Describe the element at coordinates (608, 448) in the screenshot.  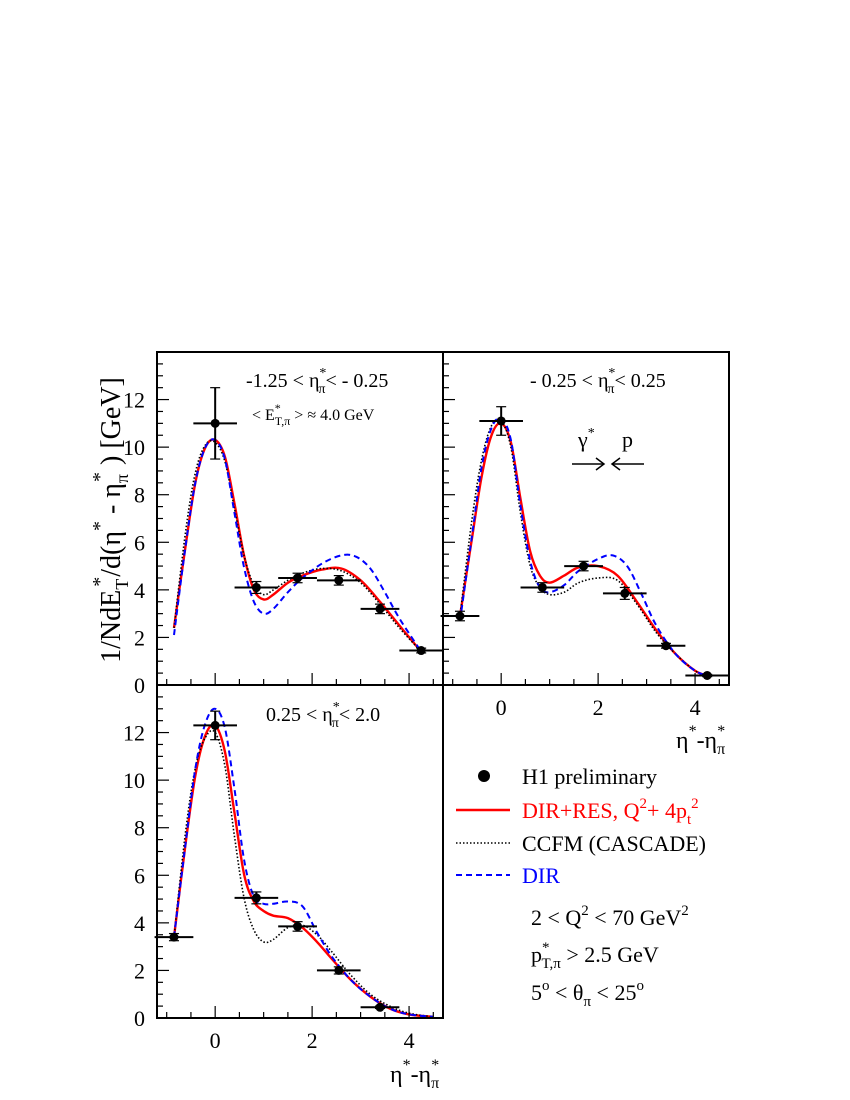
I see `beam-direction: γ* p` at that location.